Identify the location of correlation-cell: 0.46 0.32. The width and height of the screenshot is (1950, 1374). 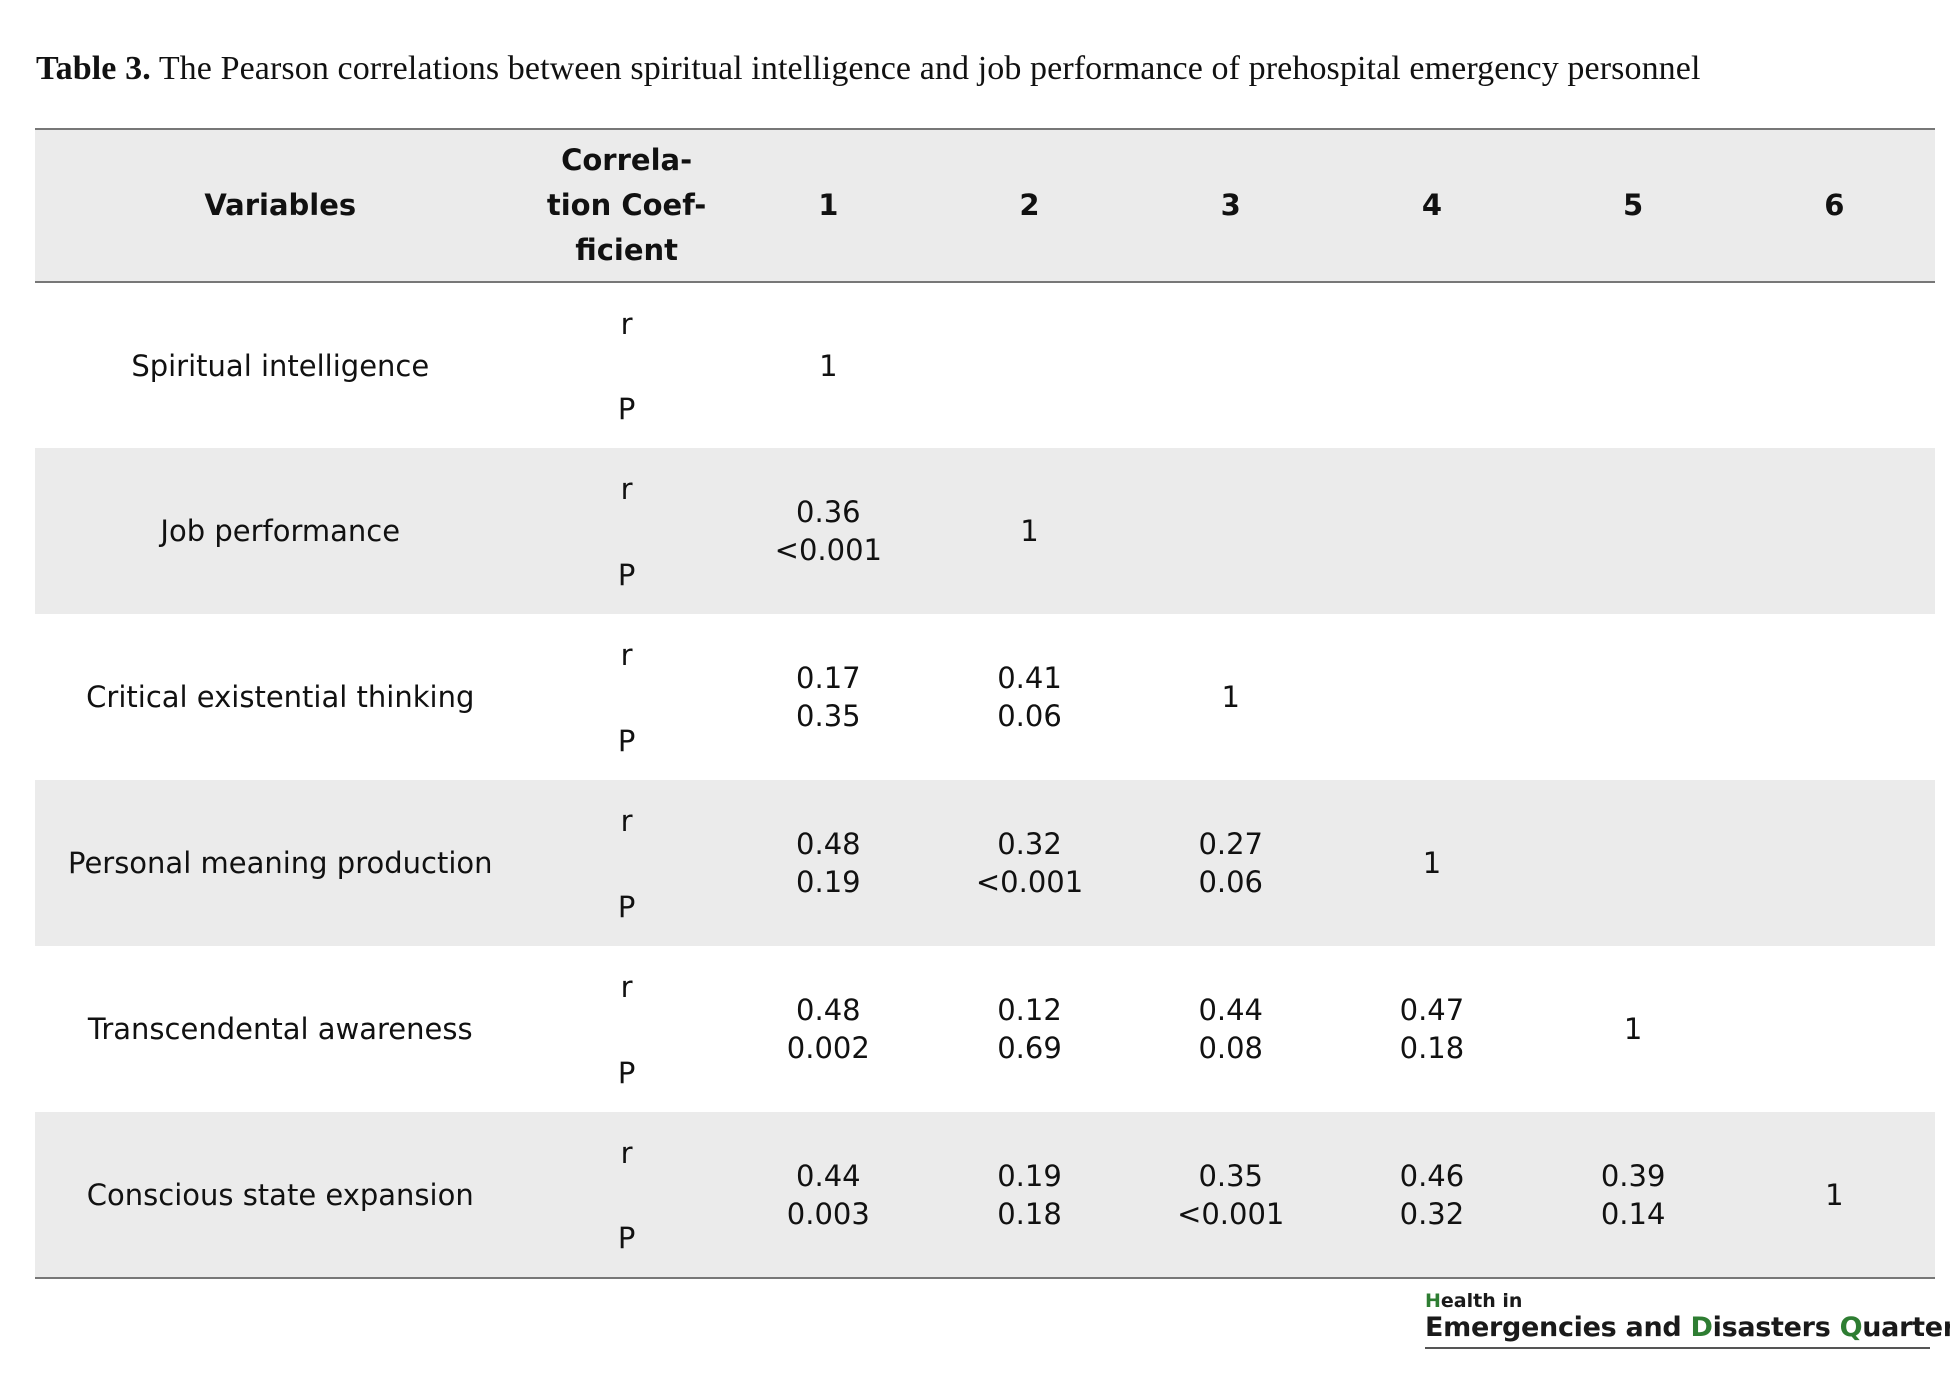
(1432, 1195).